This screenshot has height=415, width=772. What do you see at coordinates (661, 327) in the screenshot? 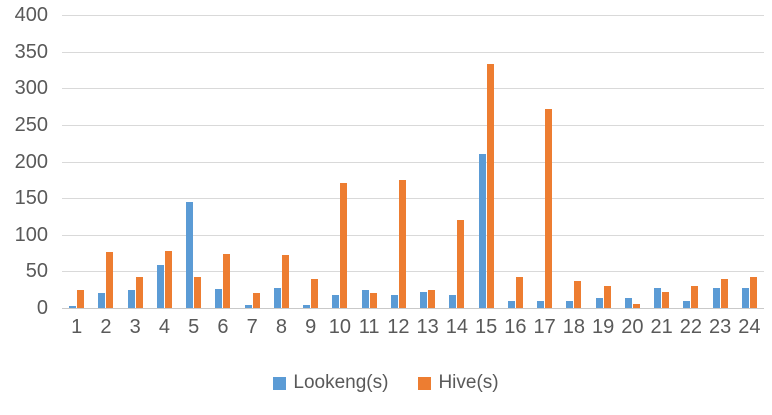
I see `x-tick-label-21: 21` at bounding box center [661, 327].